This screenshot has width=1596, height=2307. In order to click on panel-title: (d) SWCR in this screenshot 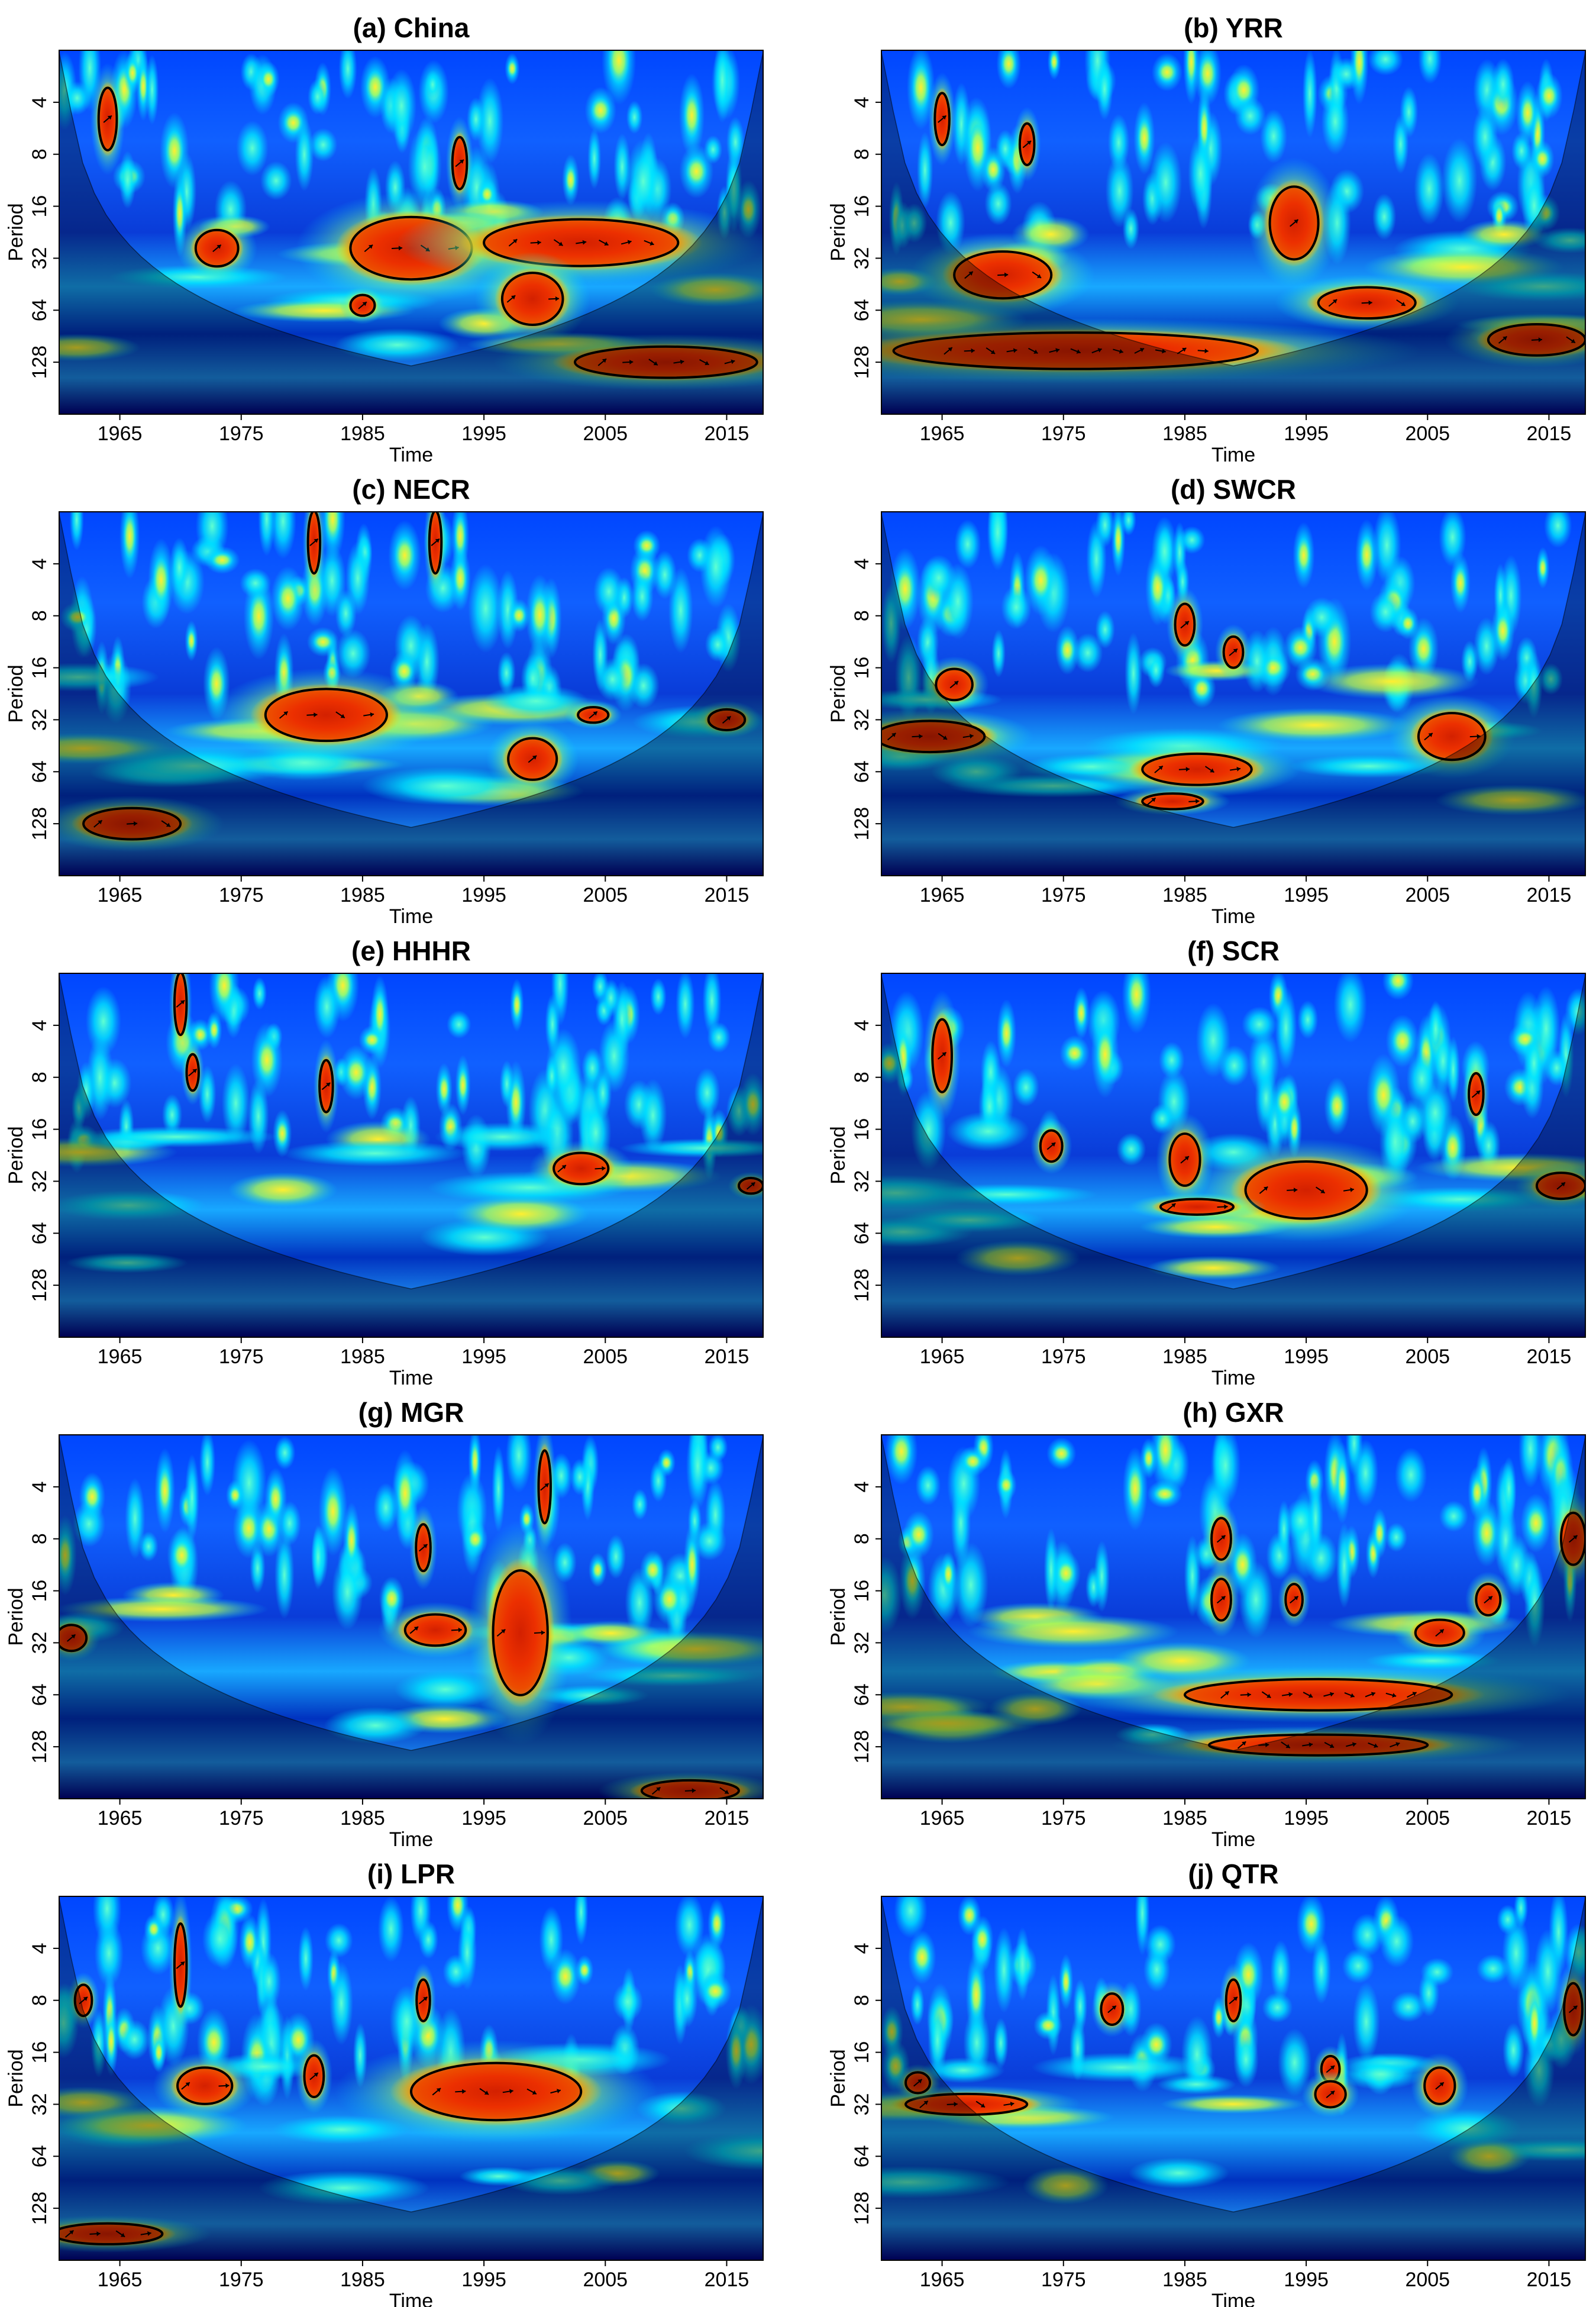, I will do `click(1233, 490)`.